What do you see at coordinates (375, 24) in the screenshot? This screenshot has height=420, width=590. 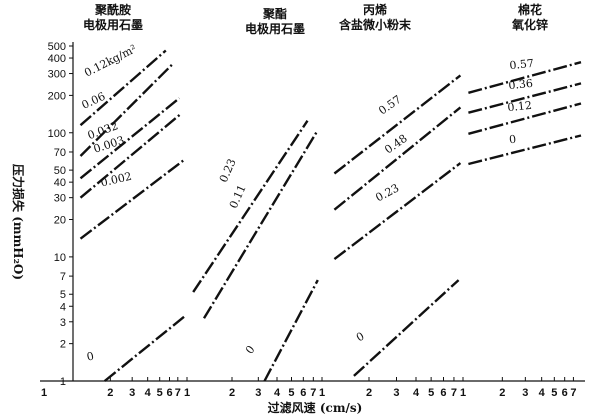 I see `panel-title: 含盐微小粉末` at bounding box center [375, 24].